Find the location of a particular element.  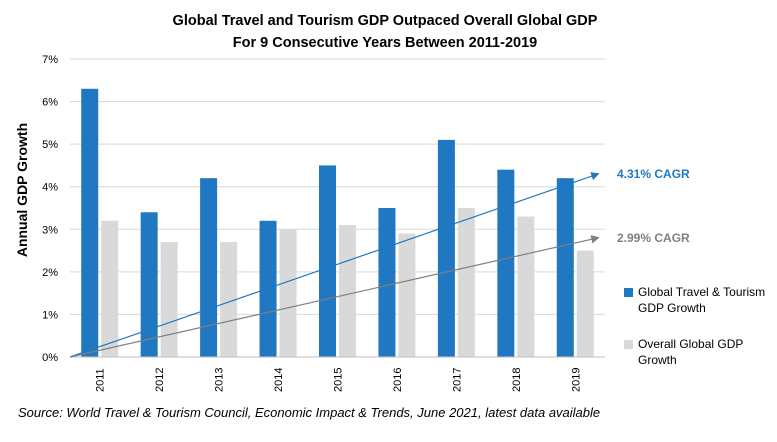

x-tick-label: 2016 is located at coordinates (398, 380).